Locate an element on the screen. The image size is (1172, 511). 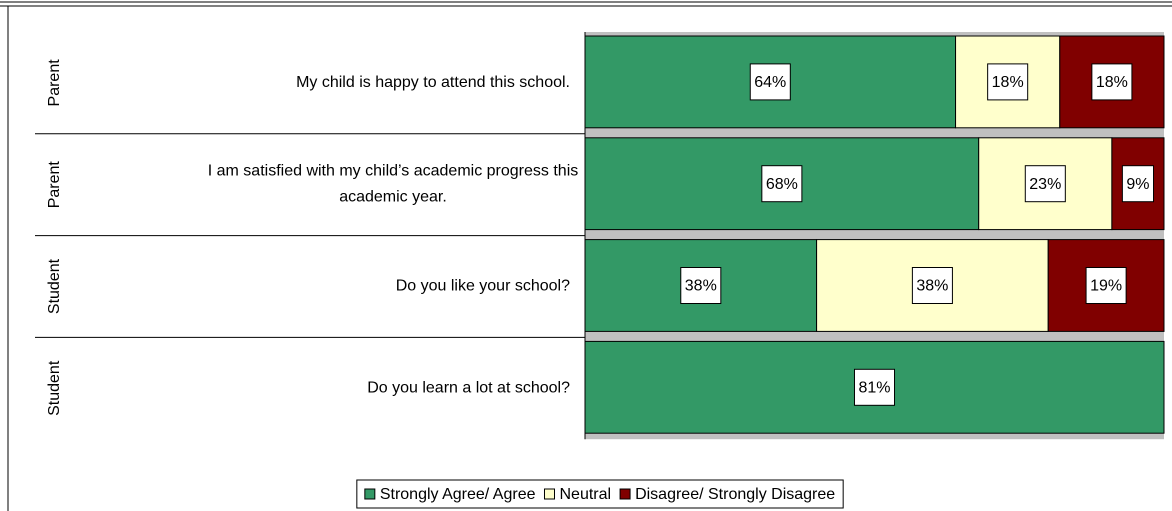
legend-label: Neutral is located at coordinates (585, 494).